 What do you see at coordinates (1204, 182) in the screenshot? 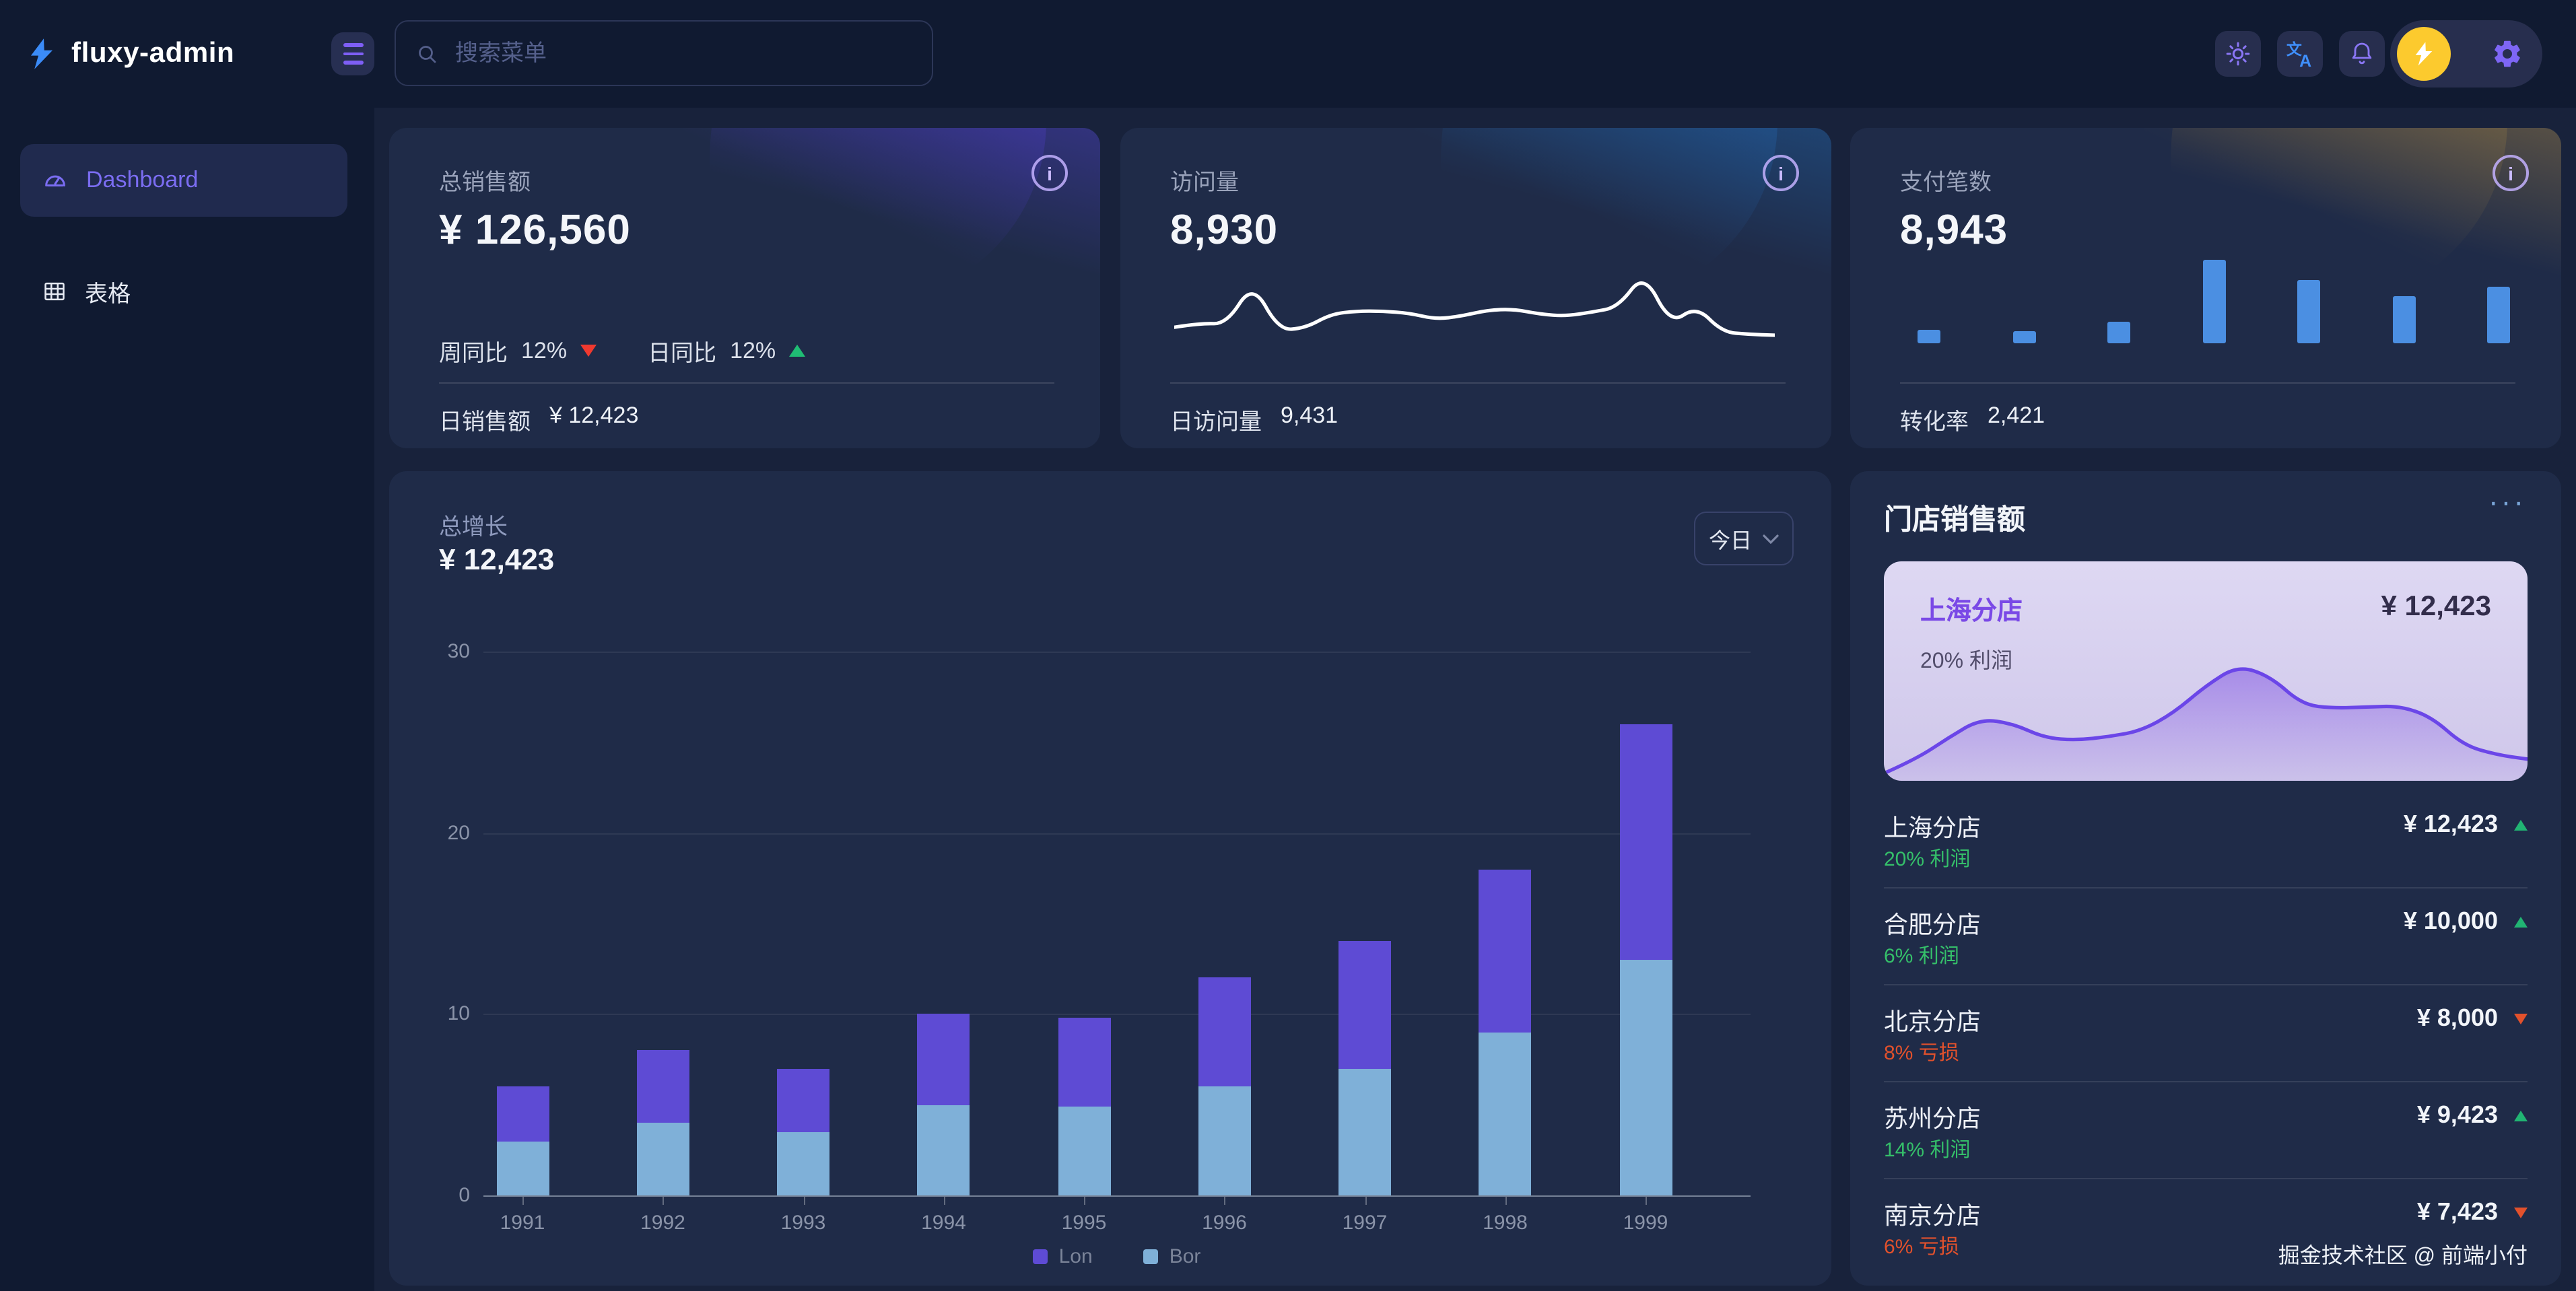
I see `card-title: 访问量` at bounding box center [1204, 182].